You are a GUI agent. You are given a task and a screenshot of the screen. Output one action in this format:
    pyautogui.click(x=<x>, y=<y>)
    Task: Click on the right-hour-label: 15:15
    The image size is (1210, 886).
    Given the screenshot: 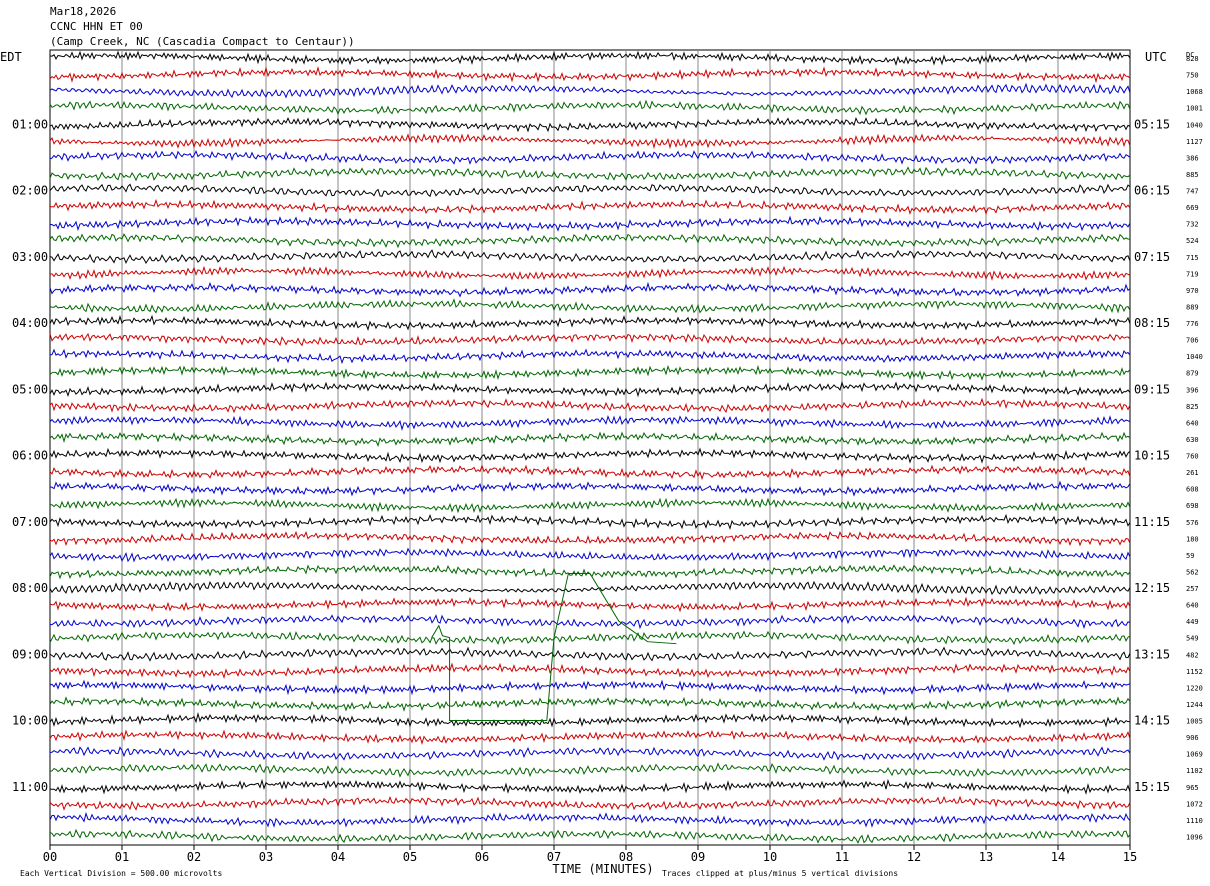 What is the action you would take?
    pyautogui.click(x=1152, y=787)
    